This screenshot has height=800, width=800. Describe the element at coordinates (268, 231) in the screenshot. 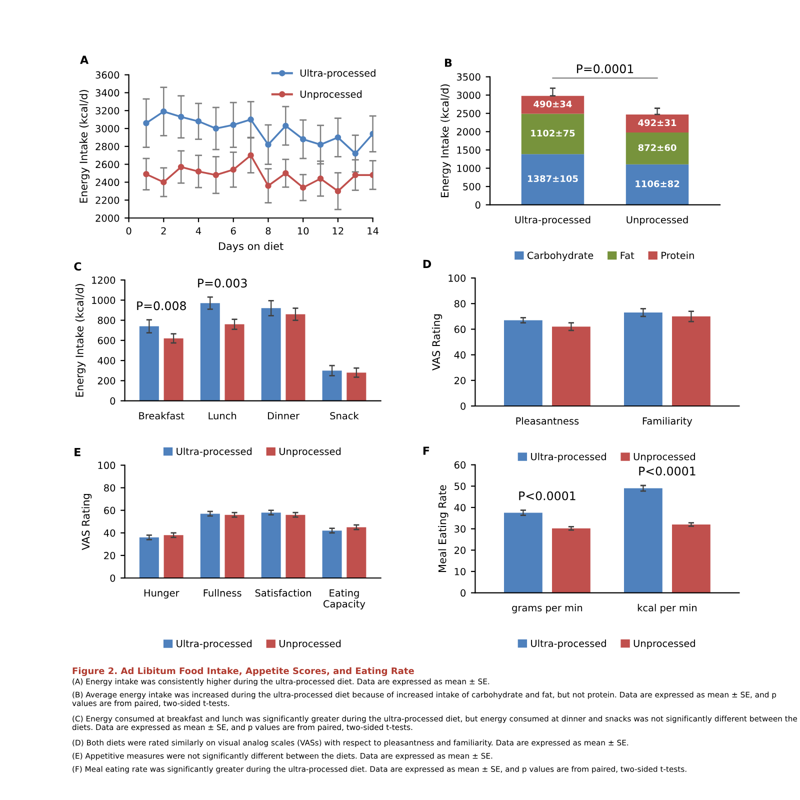

I see `x-tick-label: 8` at that location.